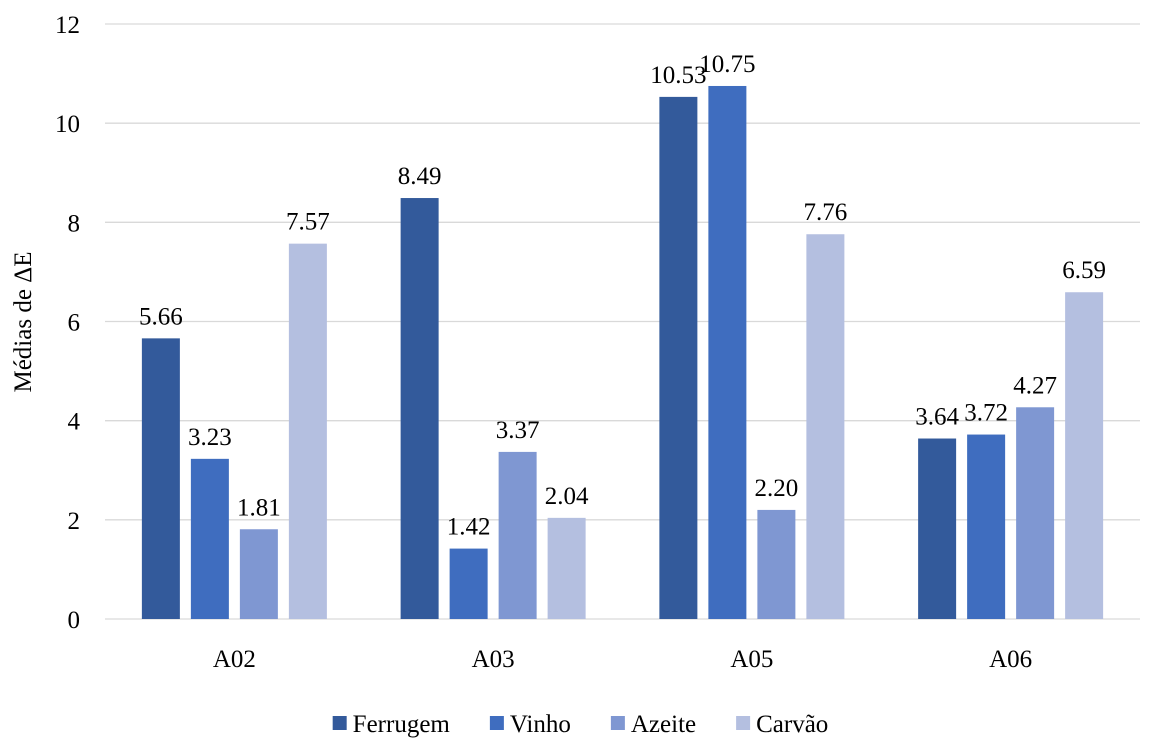  Describe the element at coordinates (617, 723) in the screenshot. I see `legend-swatch-azeite` at that location.